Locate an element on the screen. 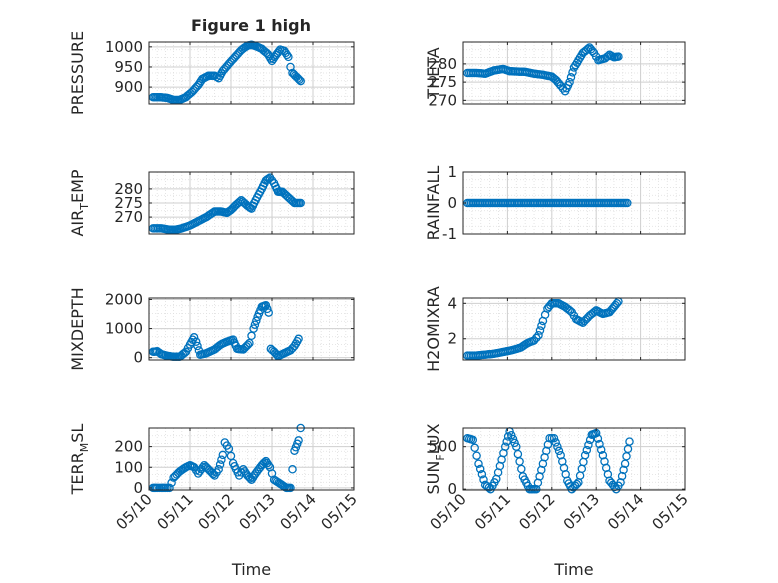 The height and width of the screenshot is (583, 778). y-tick-label: 500 is located at coordinates (442, 447).